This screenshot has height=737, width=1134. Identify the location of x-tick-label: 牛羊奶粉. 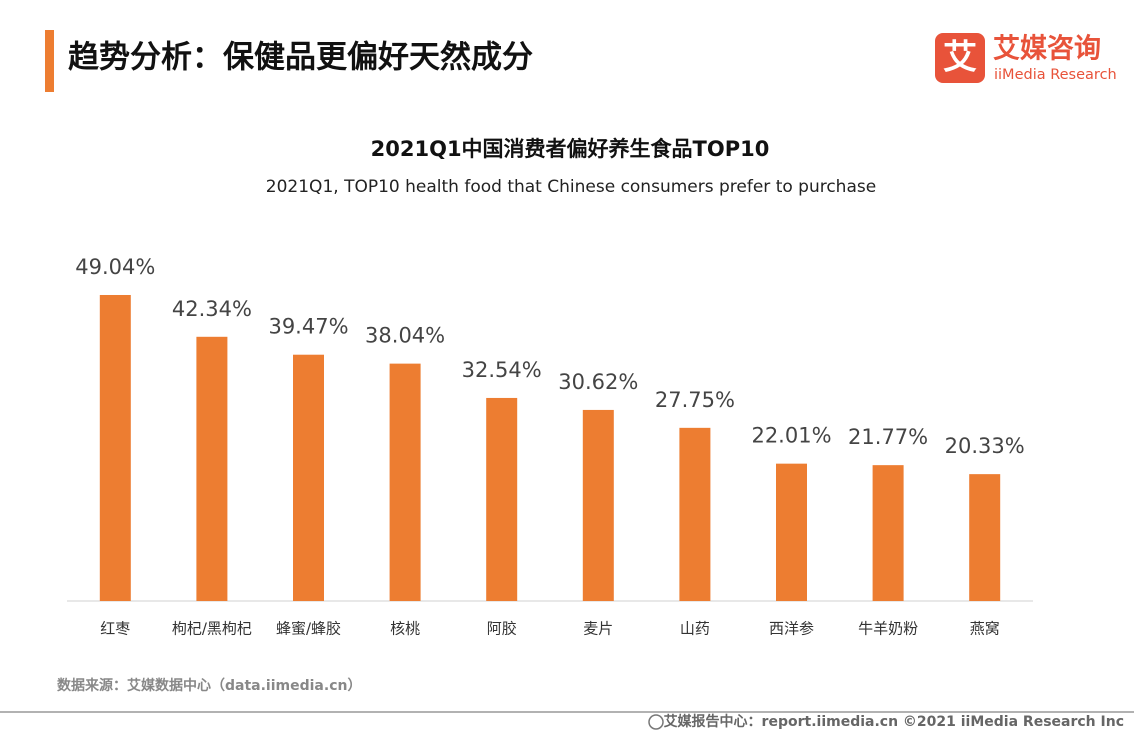
(888, 629).